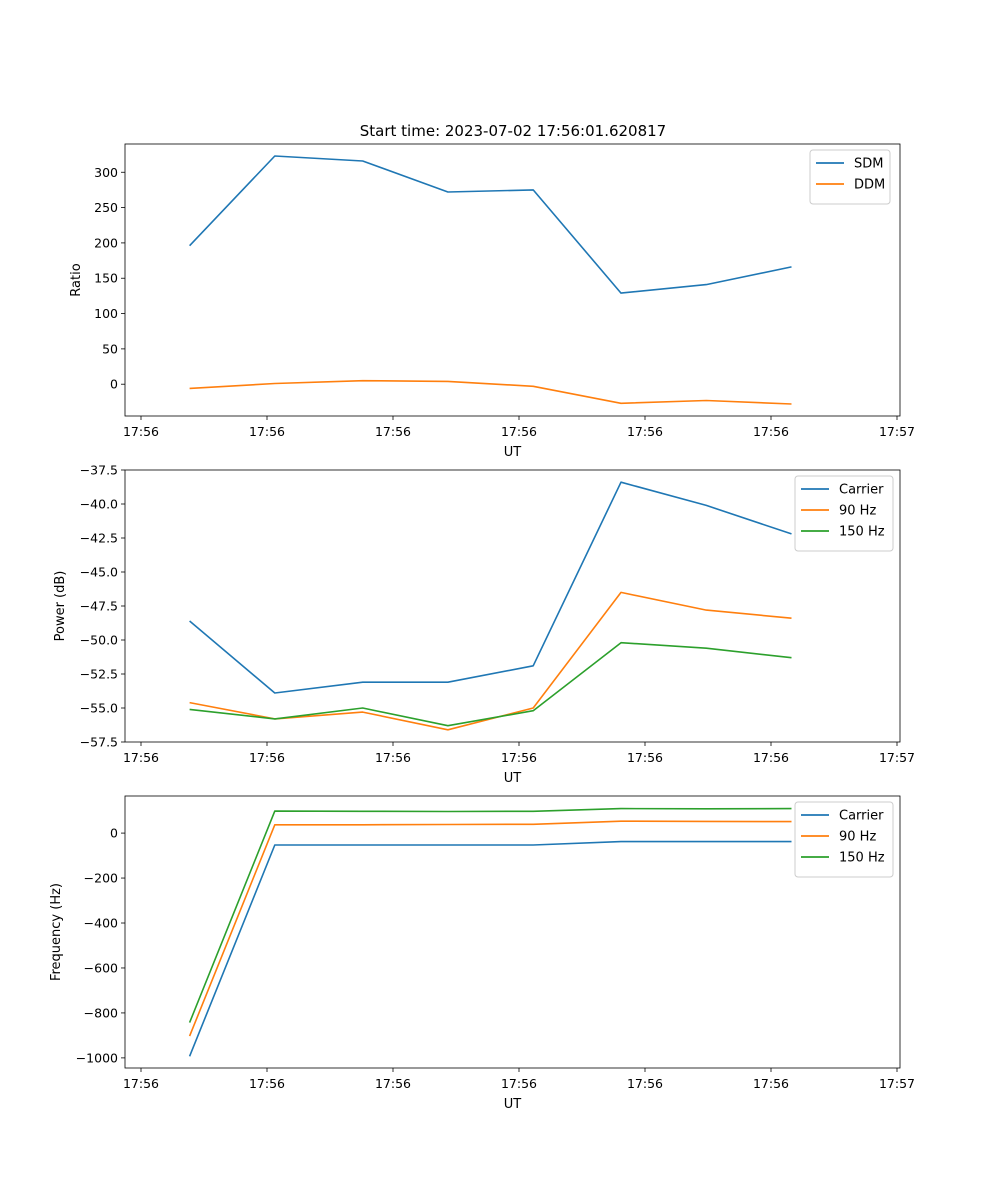 The width and height of the screenshot is (1000, 1200). Describe the element at coordinates (99, 674) in the screenshot. I see `y-tick-label: −52.5` at that location.